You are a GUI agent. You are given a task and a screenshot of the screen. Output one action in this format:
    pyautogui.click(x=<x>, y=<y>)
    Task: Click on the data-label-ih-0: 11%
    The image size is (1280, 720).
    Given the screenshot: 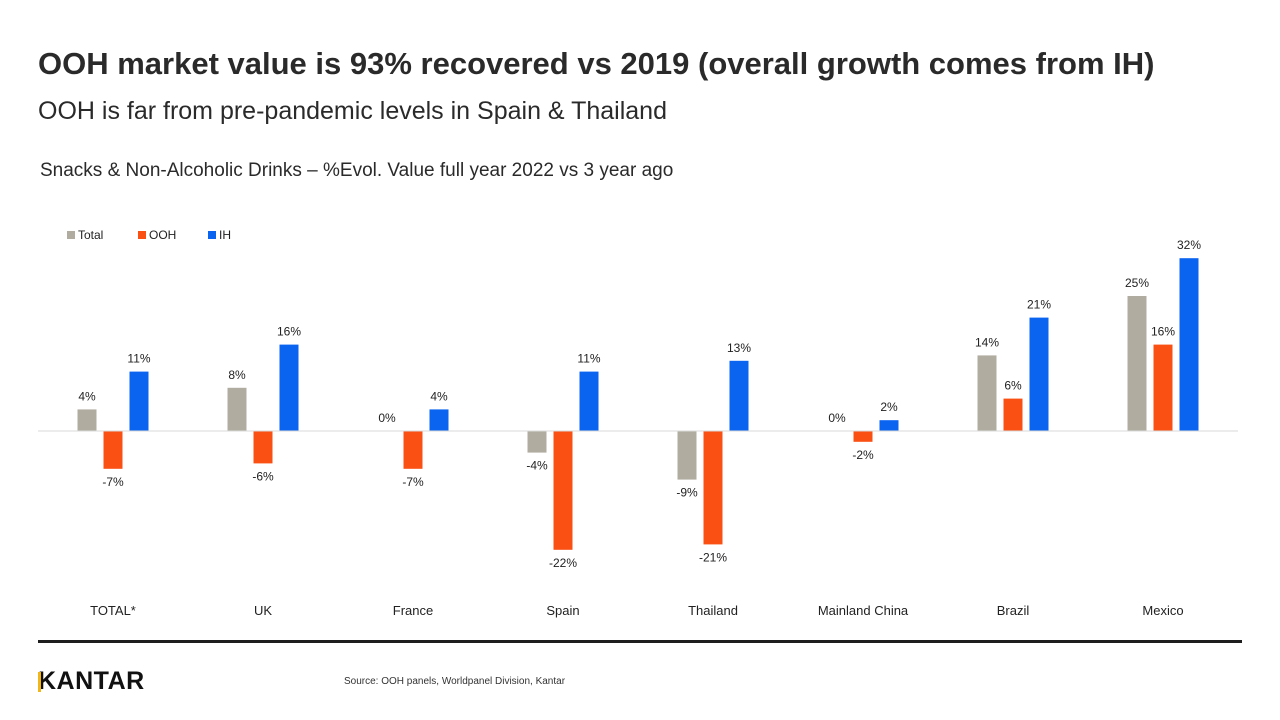 What is the action you would take?
    pyautogui.click(x=138, y=359)
    